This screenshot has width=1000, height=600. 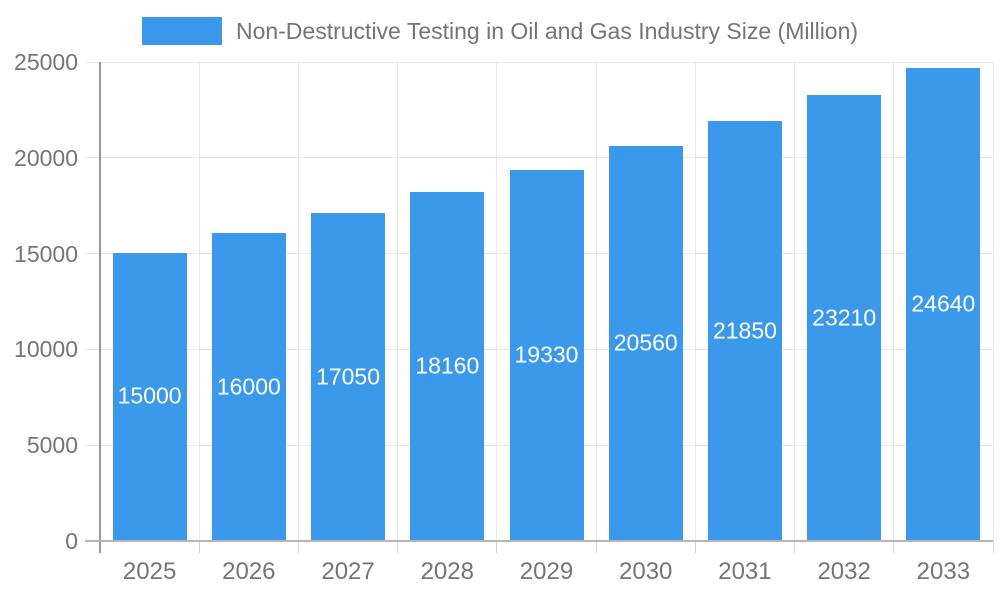 I want to click on bar-value-label-2027: 17050, so click(x=348, y=376).